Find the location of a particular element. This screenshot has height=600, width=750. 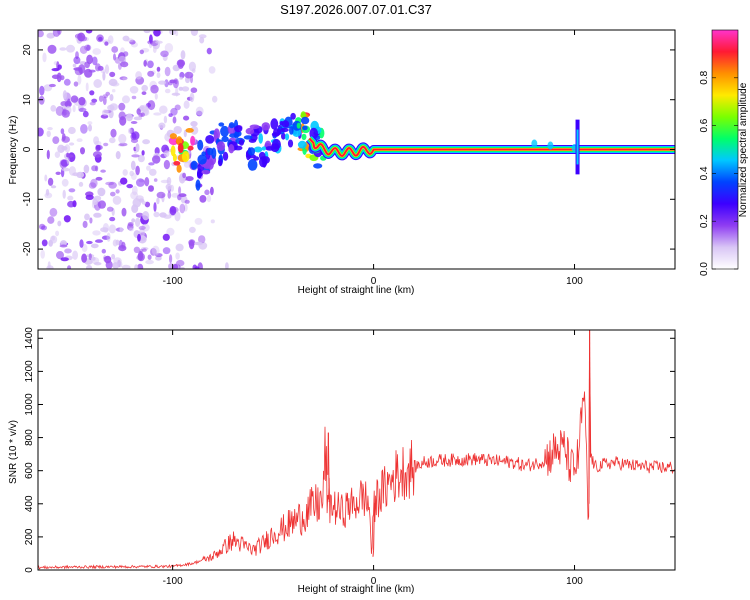

spectrogram-xlabel: Height of straight line (km) is located at coordinates (356, 290).